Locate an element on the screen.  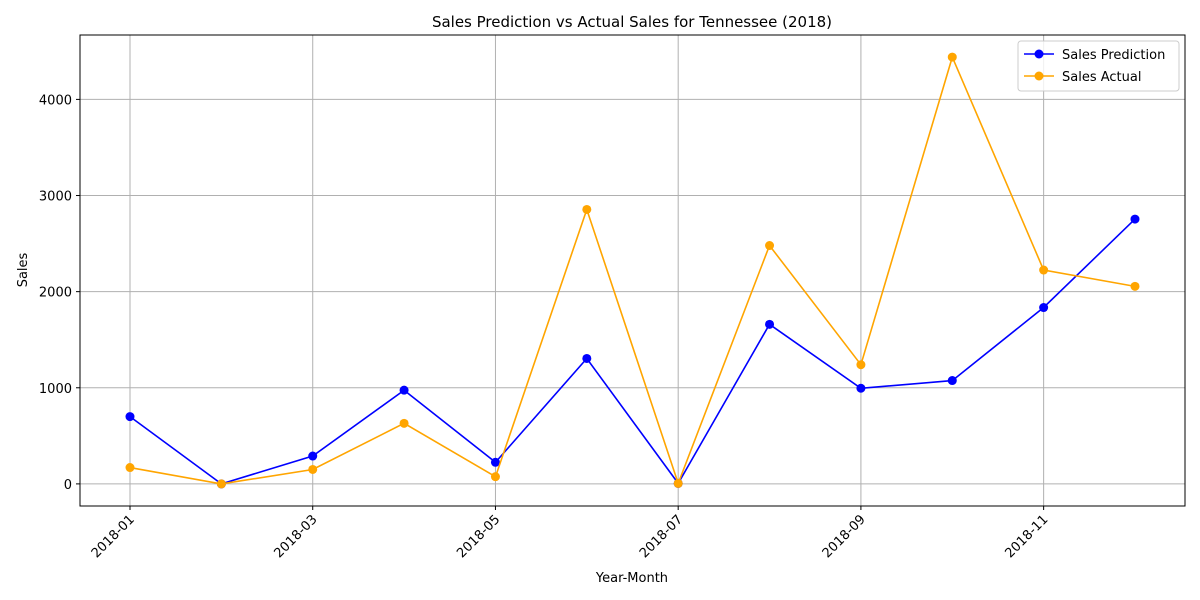
legend-label: Sales Prediction is located at coordinates (1113, 55).